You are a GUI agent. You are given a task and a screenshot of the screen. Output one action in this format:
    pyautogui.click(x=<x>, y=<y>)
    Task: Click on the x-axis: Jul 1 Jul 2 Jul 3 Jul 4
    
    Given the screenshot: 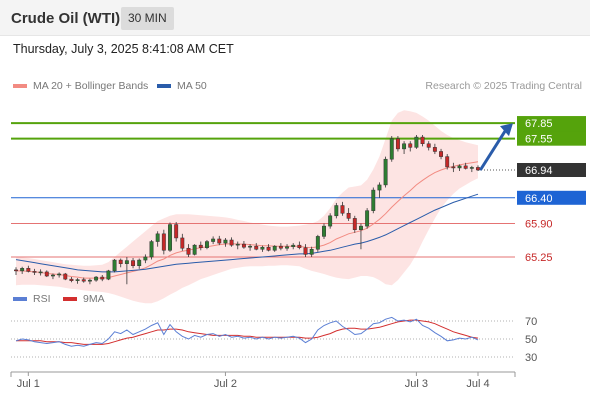 What is the action you would take?
    pyautogui.click(x=263, y=380)
    